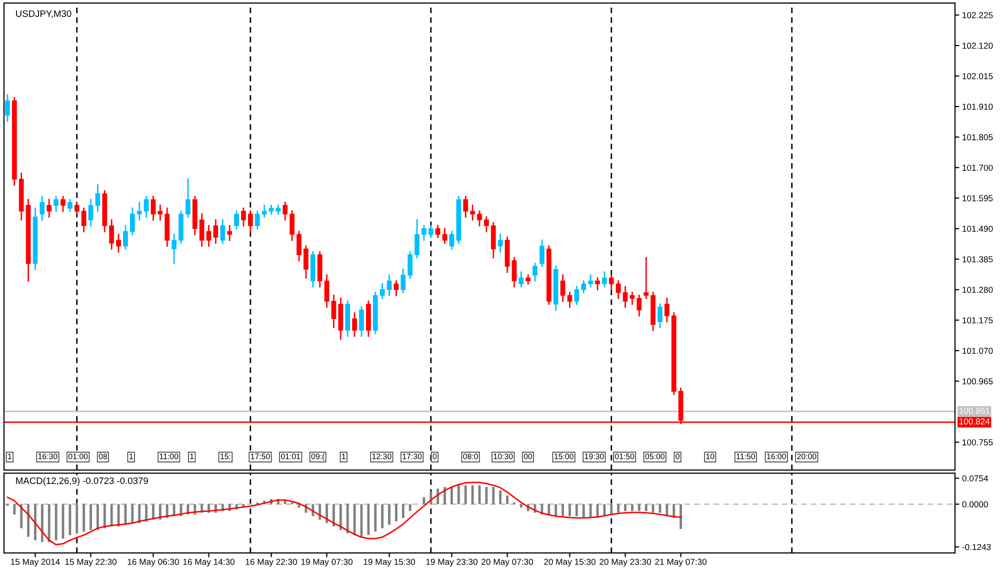 Image resolution: width=1000 pixels, height=574 pixels. I want to click on x-tick-label: 21 May 07:30, so click(681, 562).